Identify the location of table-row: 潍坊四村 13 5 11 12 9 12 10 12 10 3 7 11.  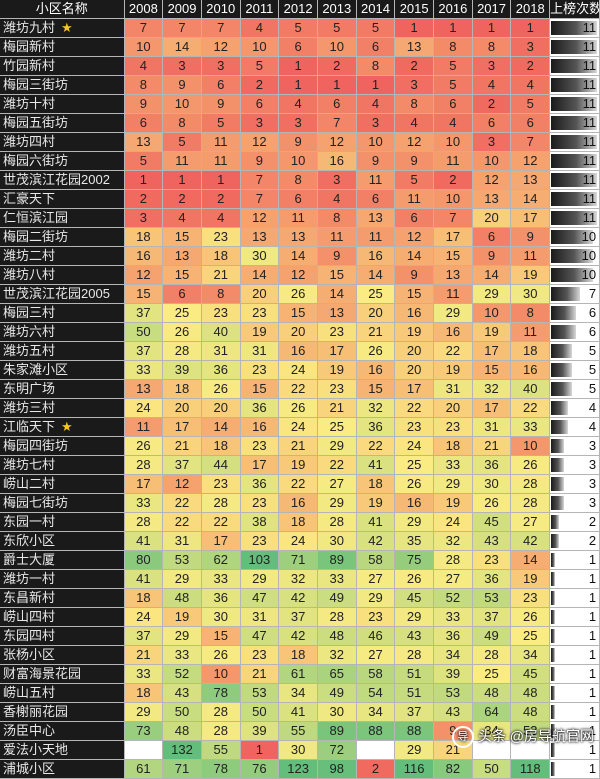
(300, 142).